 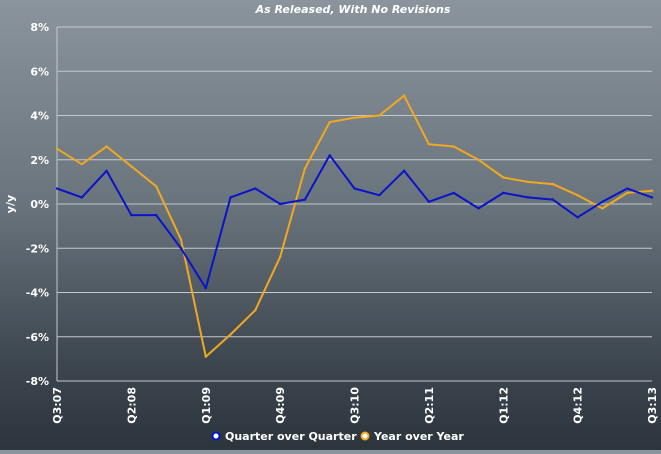 I want to click on y-tick-label: -8%, so click(x=37, y=381).